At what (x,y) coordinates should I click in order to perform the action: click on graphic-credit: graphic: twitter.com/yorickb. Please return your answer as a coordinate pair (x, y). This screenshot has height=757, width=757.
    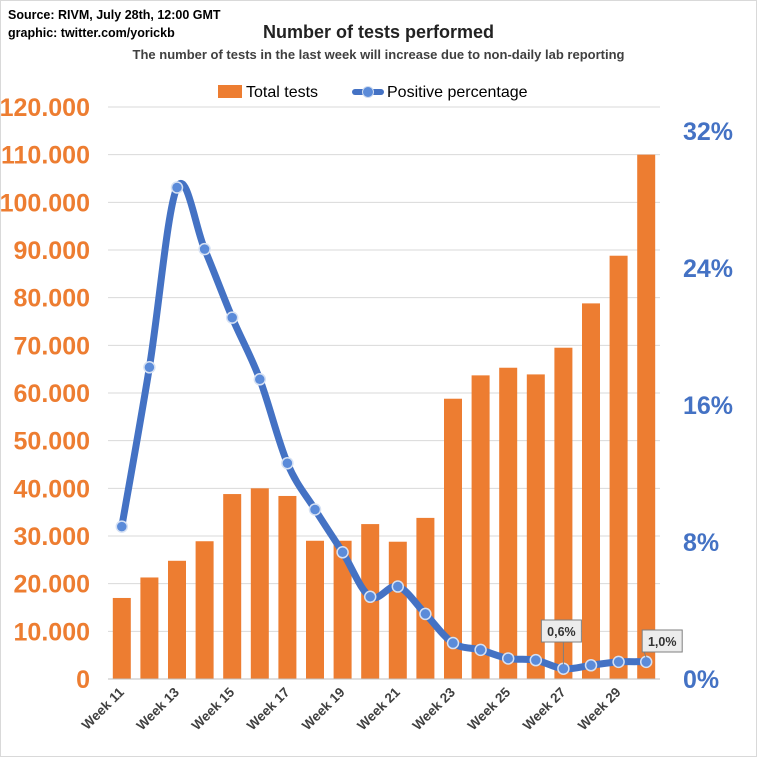
    Looking at the image, I should click on (91, 33).